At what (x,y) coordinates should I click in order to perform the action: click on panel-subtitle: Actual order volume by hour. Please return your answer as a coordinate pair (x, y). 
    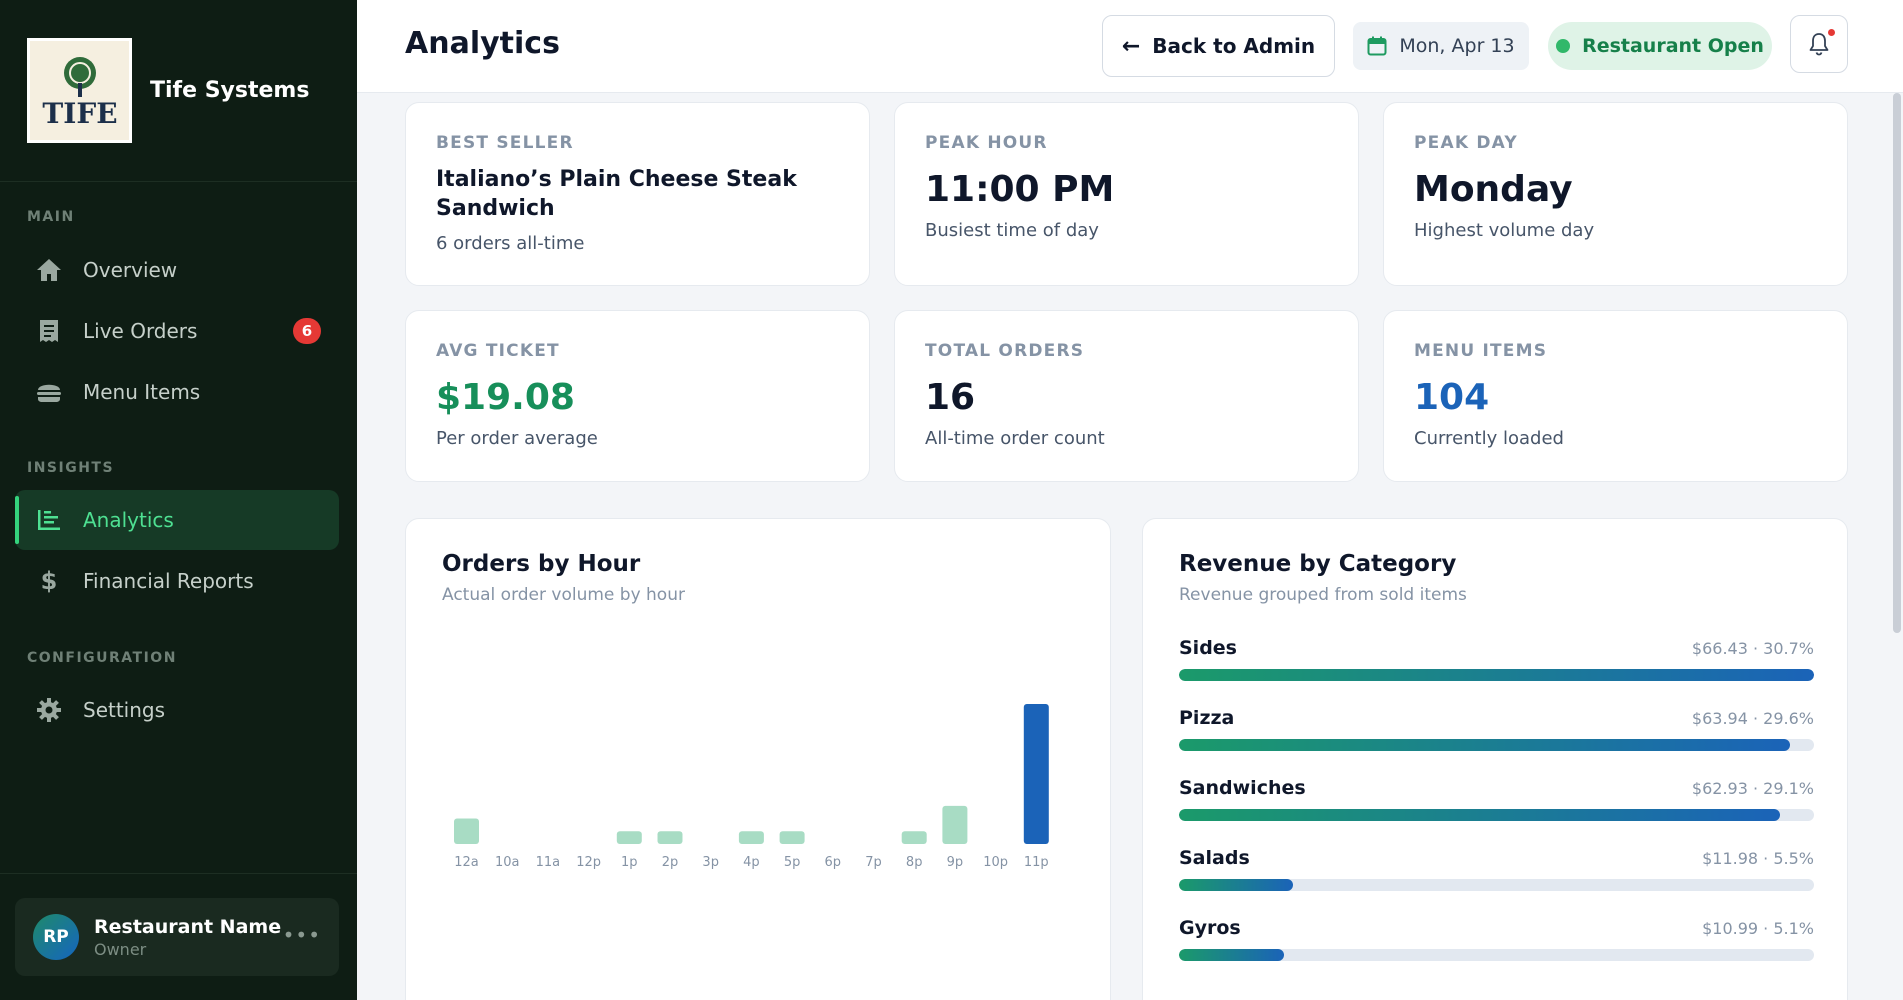
    Looking at the image, I should click on (563, 595).